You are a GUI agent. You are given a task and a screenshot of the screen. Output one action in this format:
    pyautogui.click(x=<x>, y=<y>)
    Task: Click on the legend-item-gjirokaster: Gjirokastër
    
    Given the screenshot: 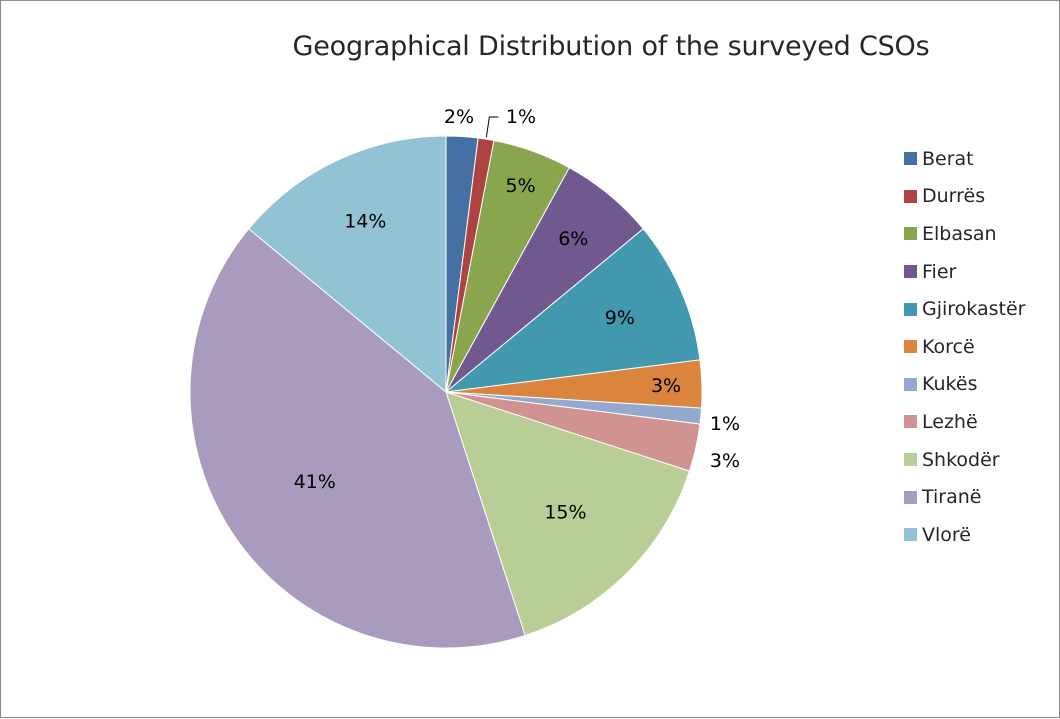 What is the action you would take?
    pyautogui.click(x=964, y=309)
    